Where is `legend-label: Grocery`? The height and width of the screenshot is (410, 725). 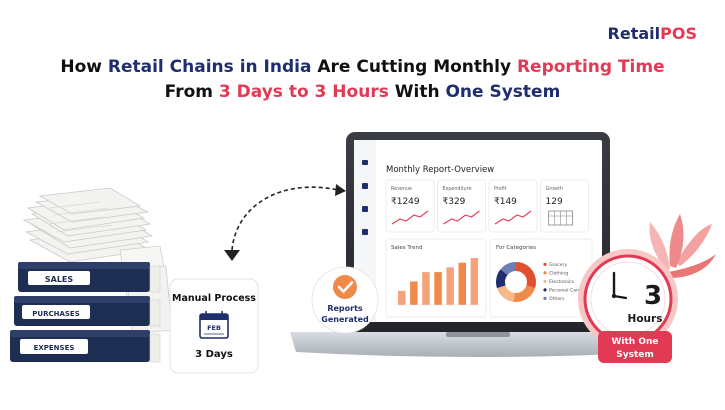 legend-label: Grocery is located at coordinates (558, 265).